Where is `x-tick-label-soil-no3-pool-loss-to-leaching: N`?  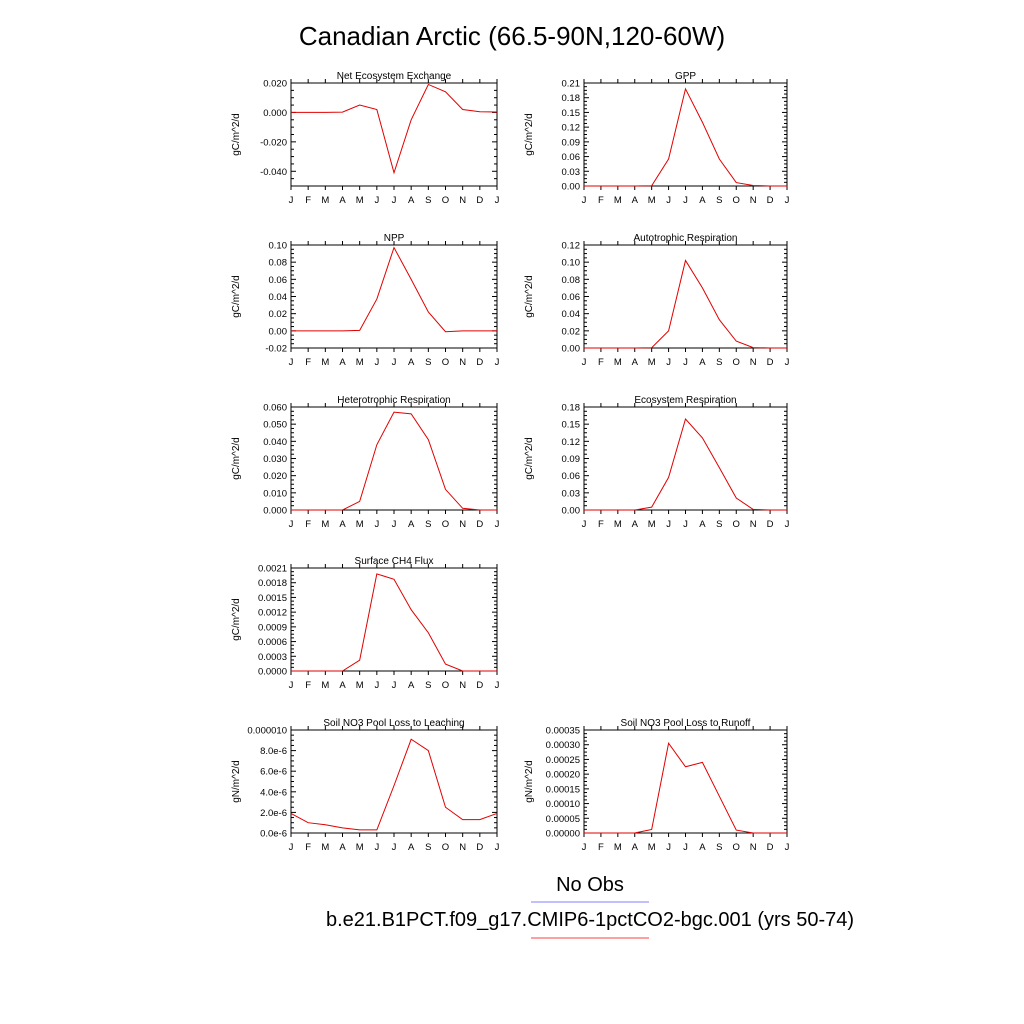 x-tick-label-soil-no3-pool-loss-to-leaching: N is located at coordinates (462, 847).